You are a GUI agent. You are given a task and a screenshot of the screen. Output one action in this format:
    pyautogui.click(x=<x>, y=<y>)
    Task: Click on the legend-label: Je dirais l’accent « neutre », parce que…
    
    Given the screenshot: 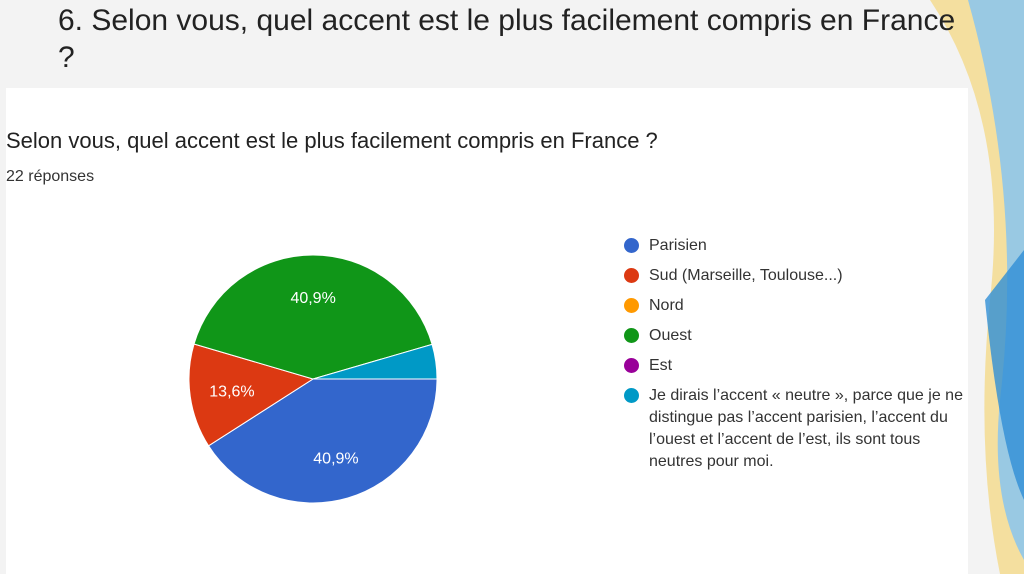 What is the action you would take?
    pyautogui.click(x=806, y=428)
    